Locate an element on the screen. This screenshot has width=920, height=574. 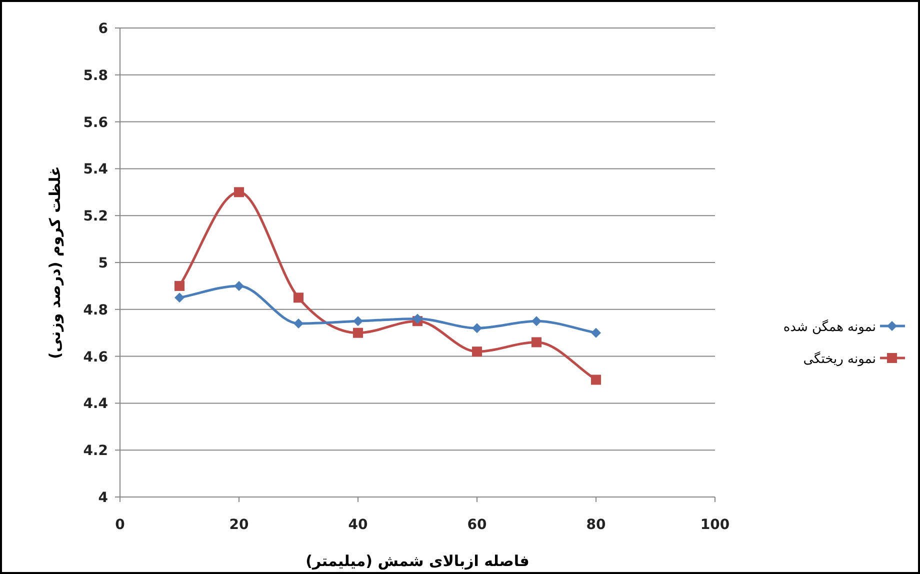
y-tick-label: 6 is located at coordinates (103, 29).